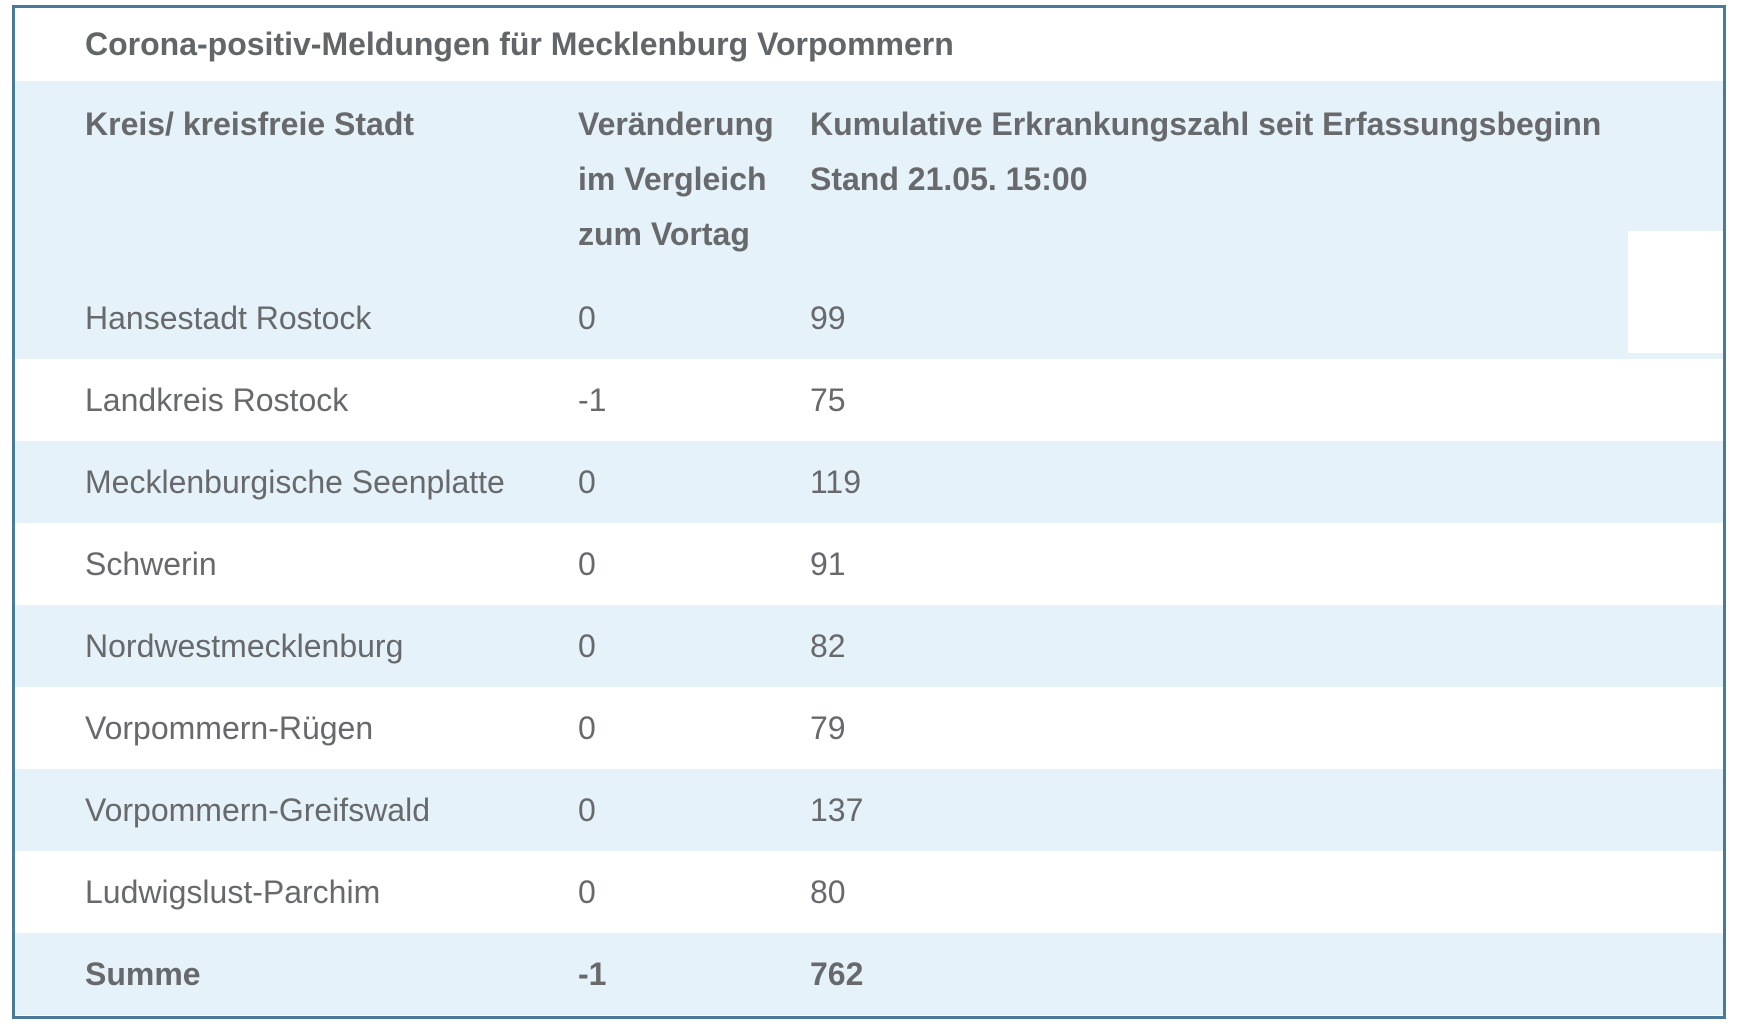  I want to click on cell-kreis: Vorpommern-Rügen, so click(229, 727).